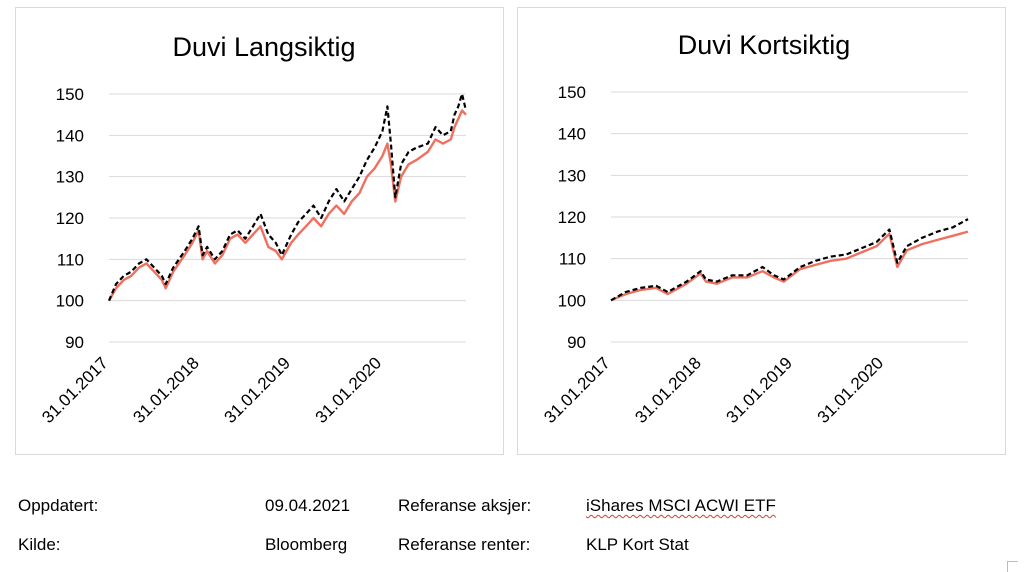  Describe the element at coordinates (308, 505) in the screenshot. I see `updated-value: 09.04.2021` at that location.